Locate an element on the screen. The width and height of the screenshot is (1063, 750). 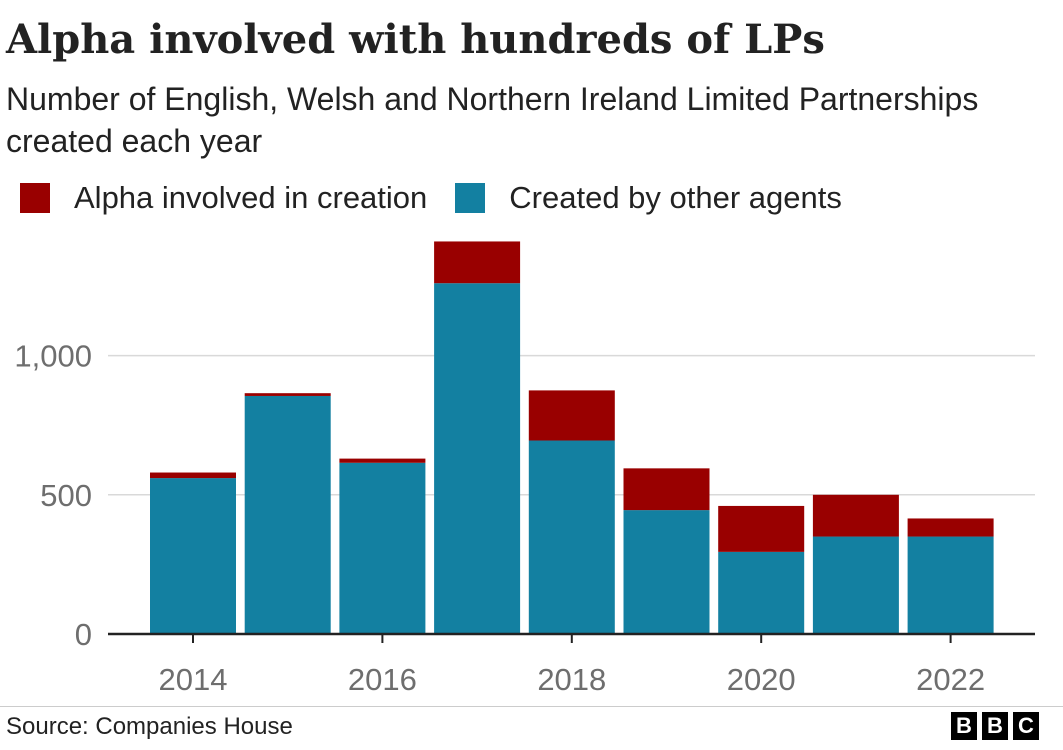
bar-other-agents-2015 is located at coordinates (287, 514).